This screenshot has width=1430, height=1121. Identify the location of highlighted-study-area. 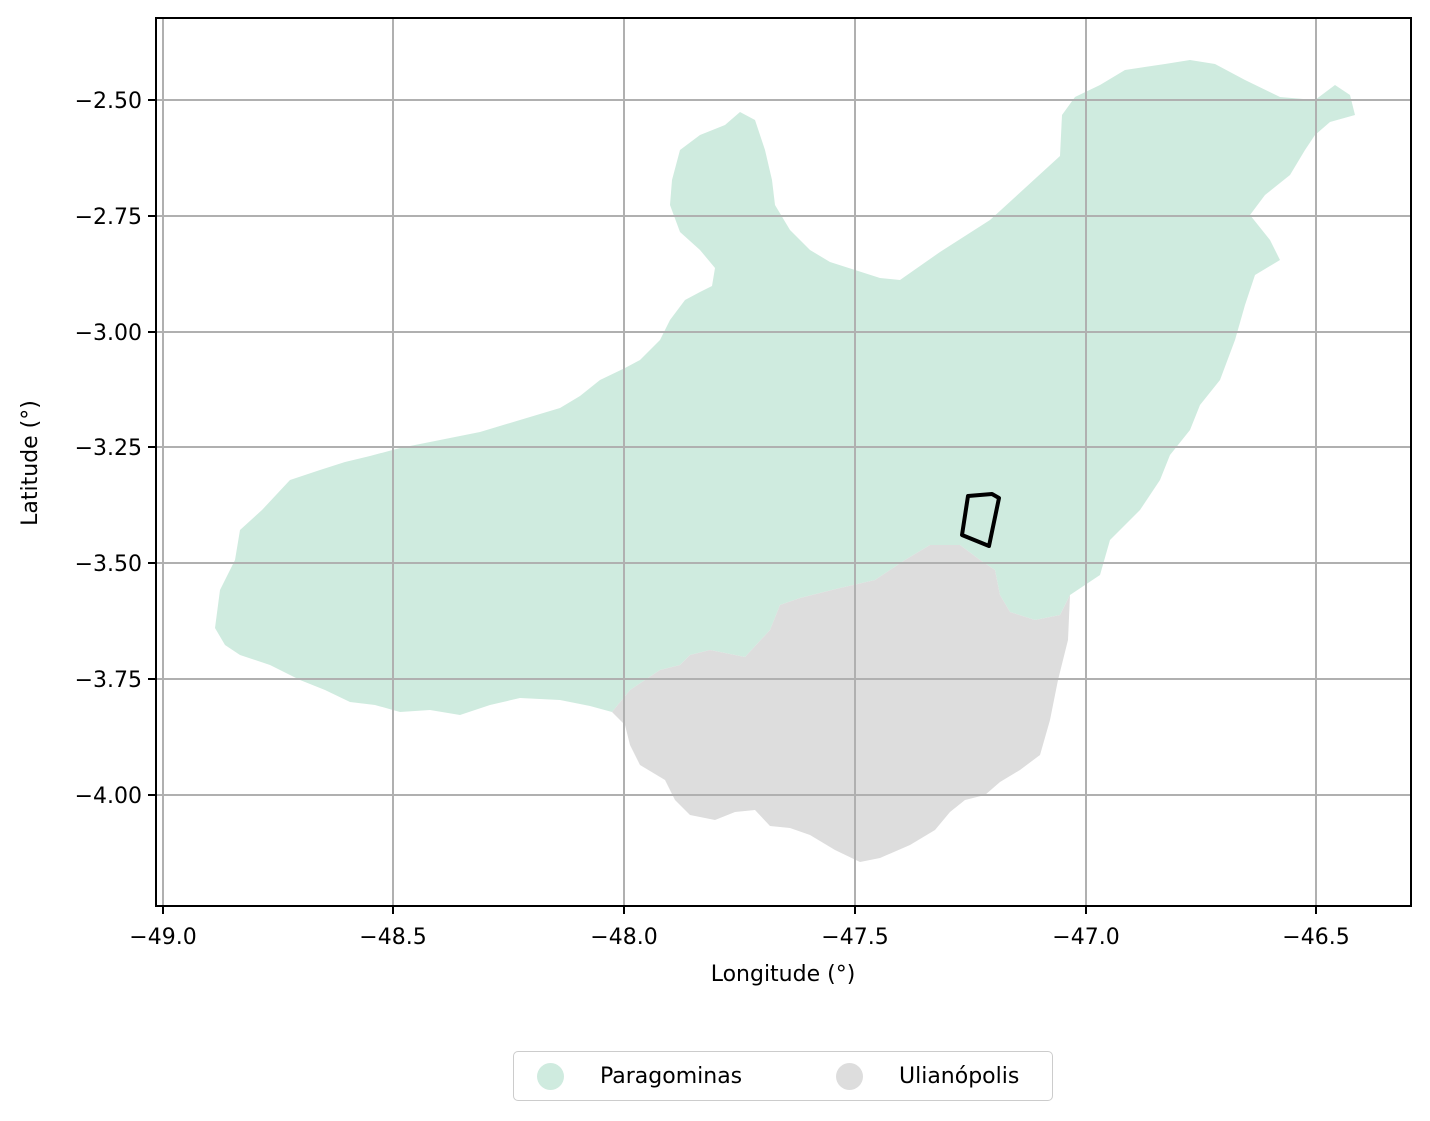
(980, 520).